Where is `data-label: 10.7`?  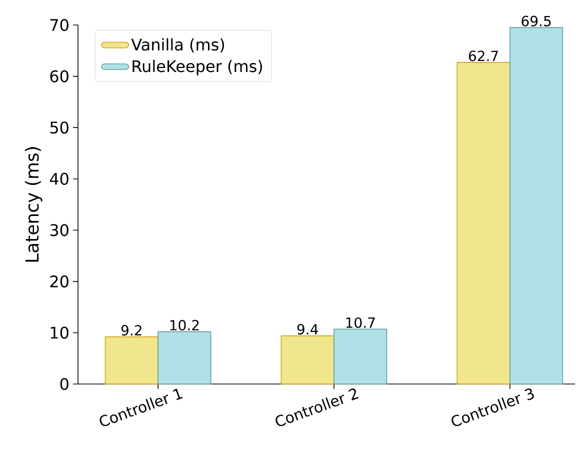
data-label: 10.7 is located at coordinates (360, 322).